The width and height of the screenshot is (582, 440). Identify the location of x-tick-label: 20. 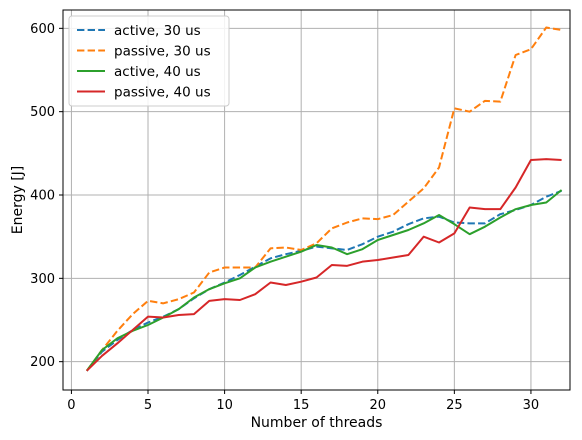
(377, 405).